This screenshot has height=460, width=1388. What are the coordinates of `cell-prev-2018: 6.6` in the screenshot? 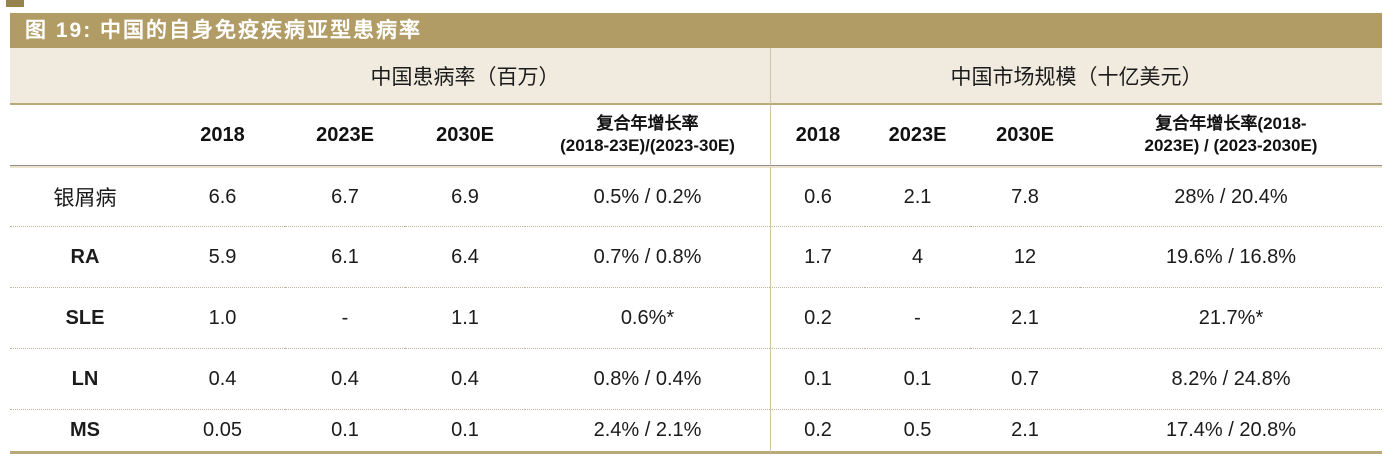 It's located at (222, 196).